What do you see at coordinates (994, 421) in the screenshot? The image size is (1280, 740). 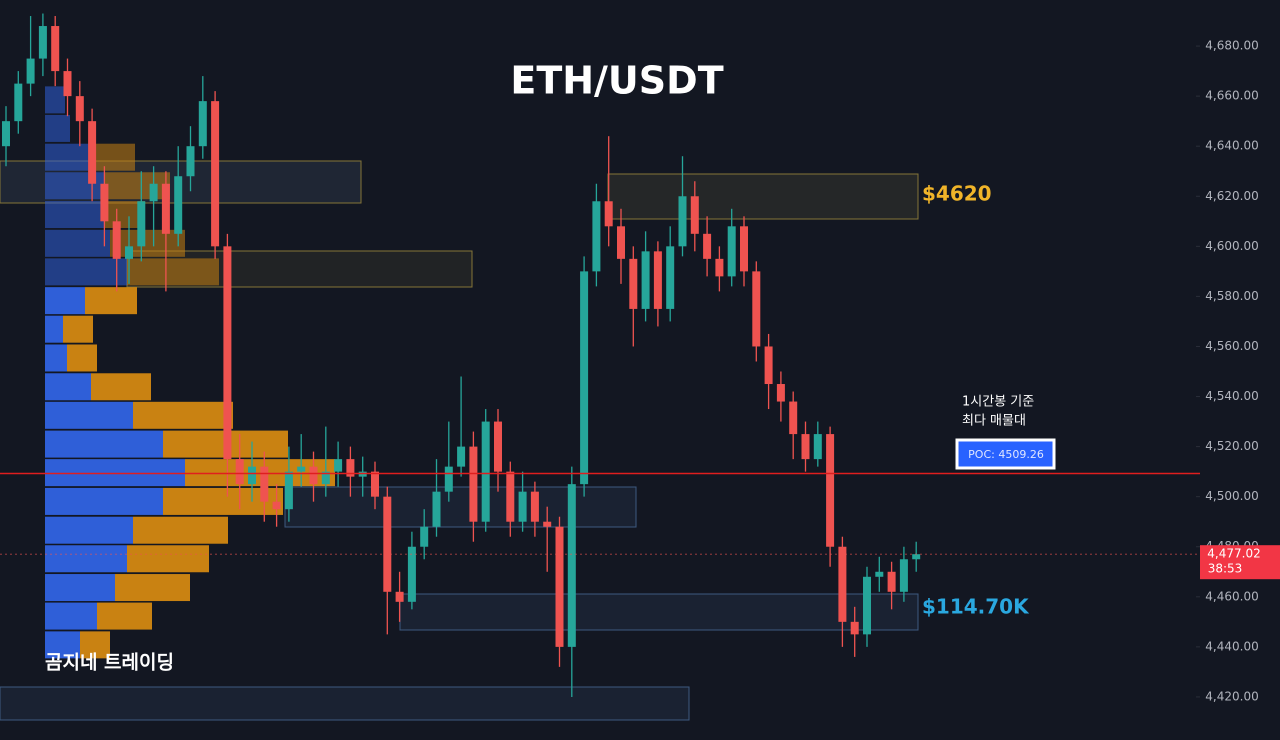 I see `poc-note: 최다 매물대` at bounding box center [994, 421].